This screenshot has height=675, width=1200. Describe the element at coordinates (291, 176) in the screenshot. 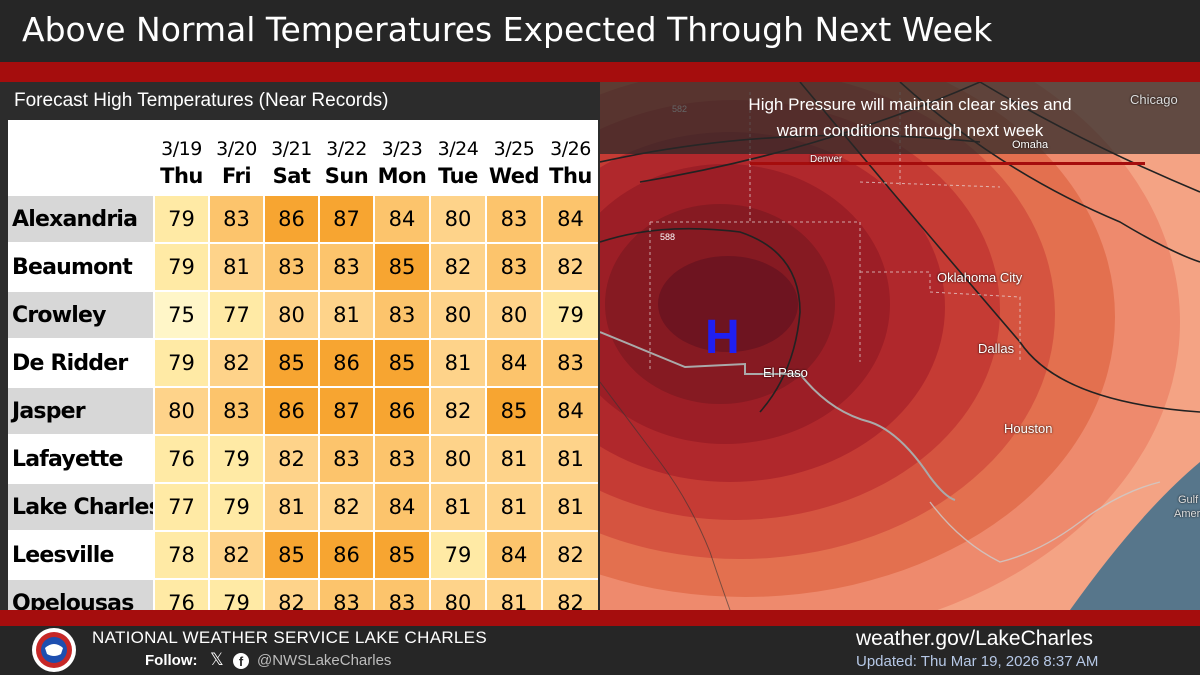

I see `weekday-label: Sat` at that location.